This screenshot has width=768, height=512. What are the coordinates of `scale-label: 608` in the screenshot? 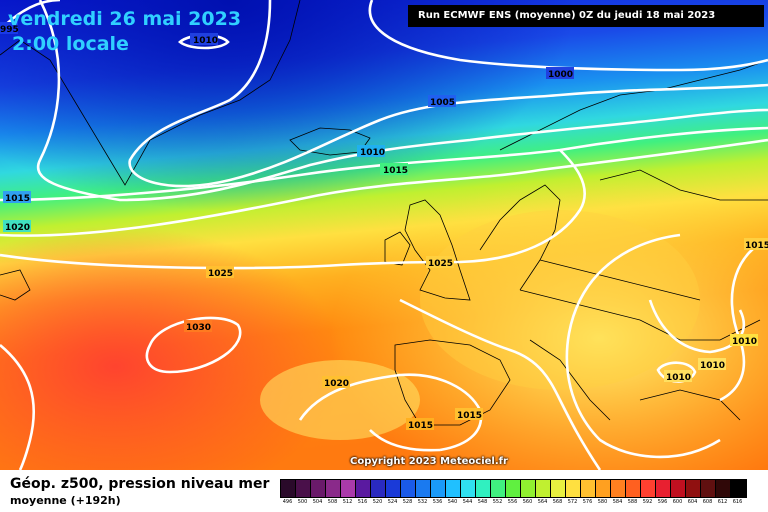 It's located at (707, 502).